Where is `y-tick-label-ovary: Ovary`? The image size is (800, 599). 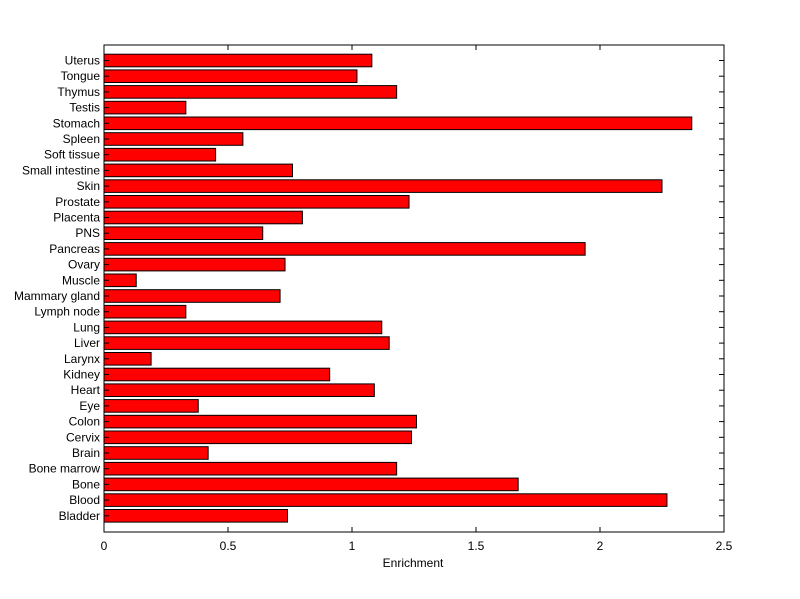
y-tick-label-ovary: Ovary is located at coordinates (84, 265).